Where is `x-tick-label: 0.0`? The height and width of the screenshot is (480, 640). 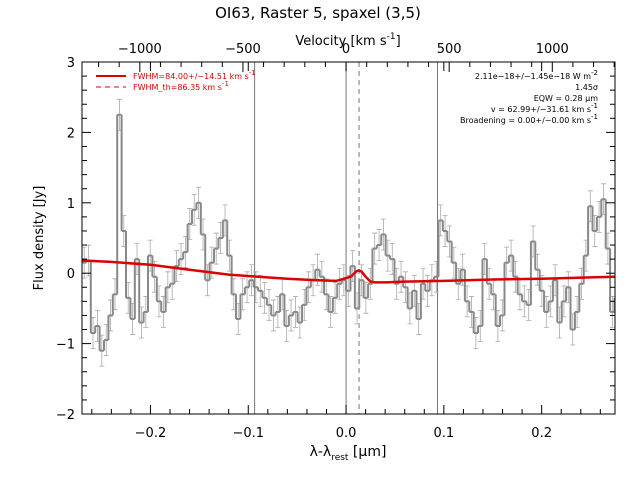 x-tick-label: 0.0 is located at coordinates (346, 433).